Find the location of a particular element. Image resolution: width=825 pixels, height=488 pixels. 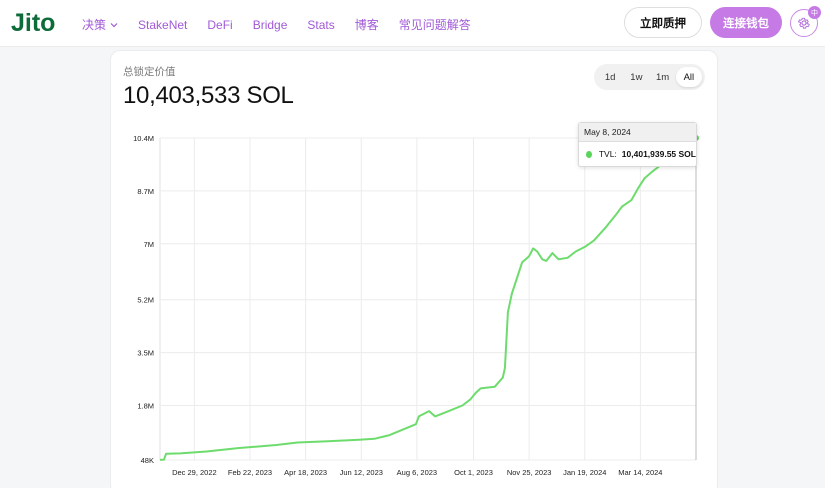

tooltip-series-label: TVL: is located at coordinates (607, 154).